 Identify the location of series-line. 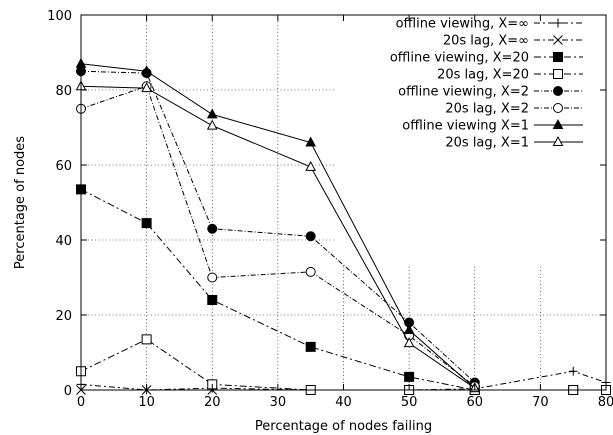
(343, 380).